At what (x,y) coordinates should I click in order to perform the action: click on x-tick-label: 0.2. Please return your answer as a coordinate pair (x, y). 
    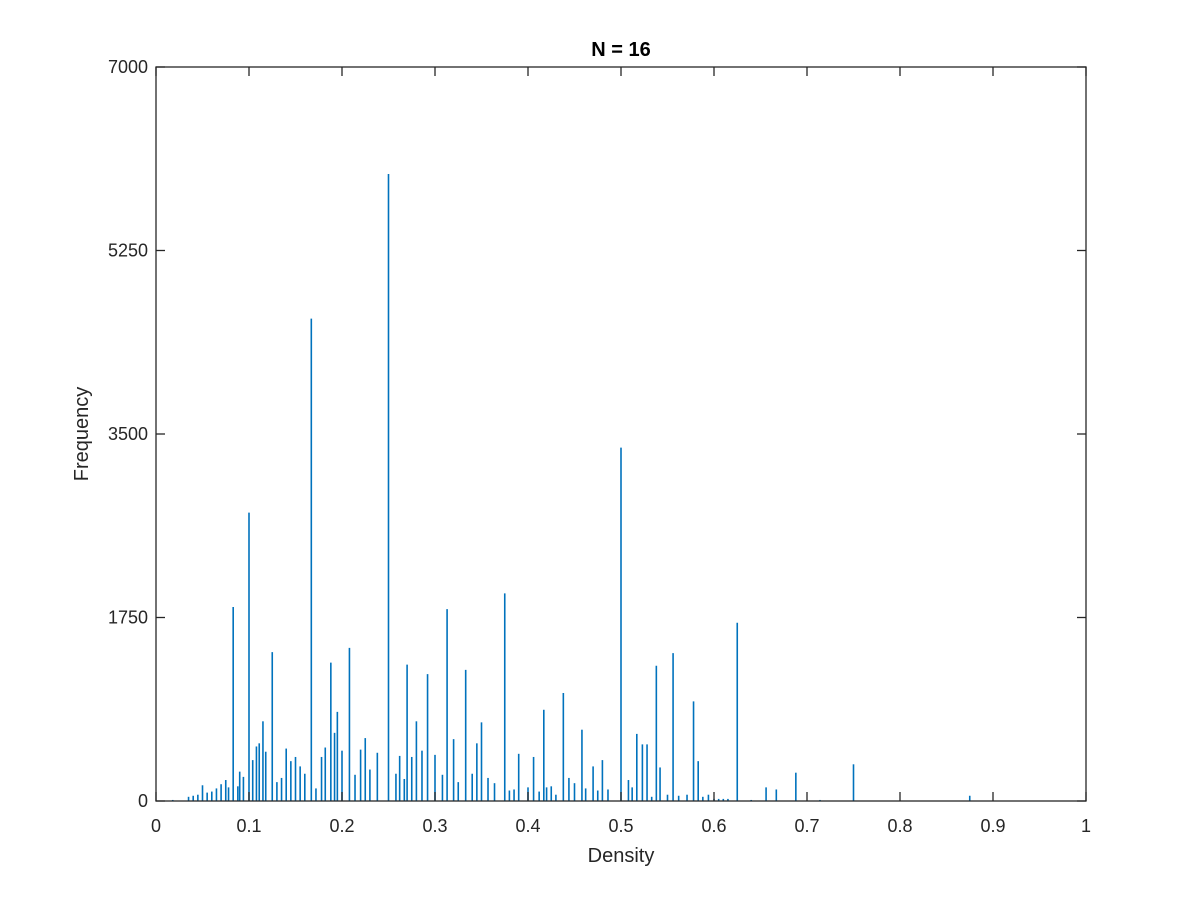
    Looking at the image, I should click on (341, 826).